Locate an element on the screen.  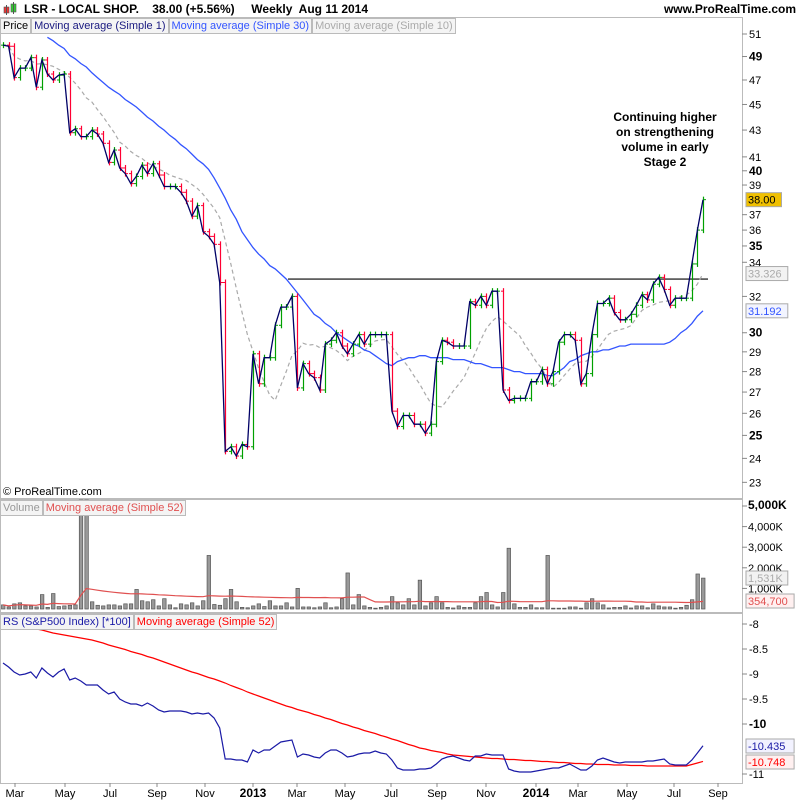
legend-ma30: Moving average (Simple 30) is located at coordinates (240, 26).